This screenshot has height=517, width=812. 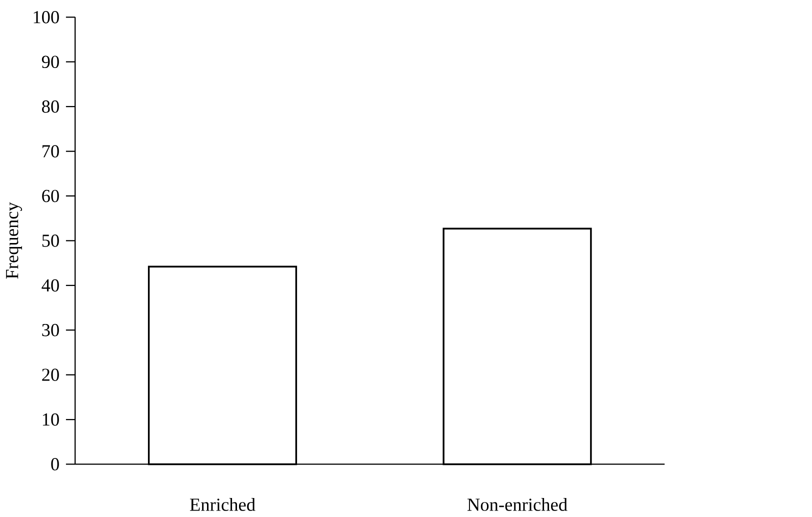 I want to click on x-tick-label: Enriched, so click(x=223, y=504).